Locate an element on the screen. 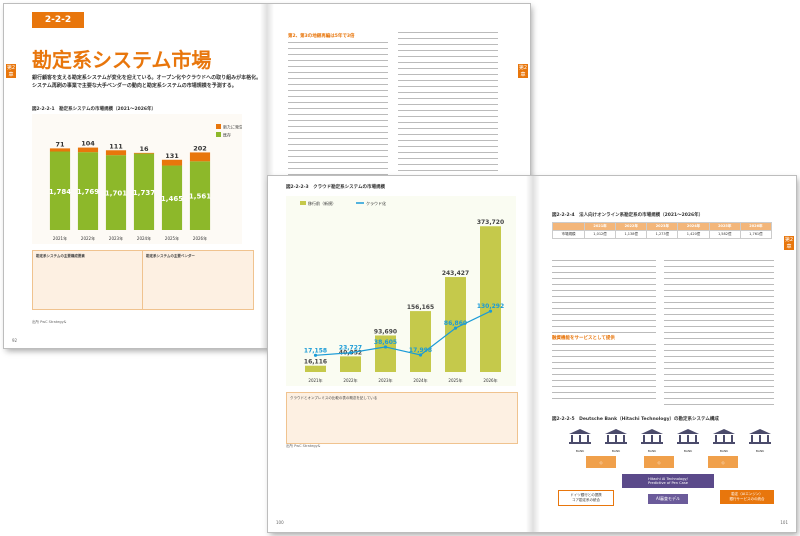  chapter-side-tab-right: 第2章 is located at coordinates (523, 71).